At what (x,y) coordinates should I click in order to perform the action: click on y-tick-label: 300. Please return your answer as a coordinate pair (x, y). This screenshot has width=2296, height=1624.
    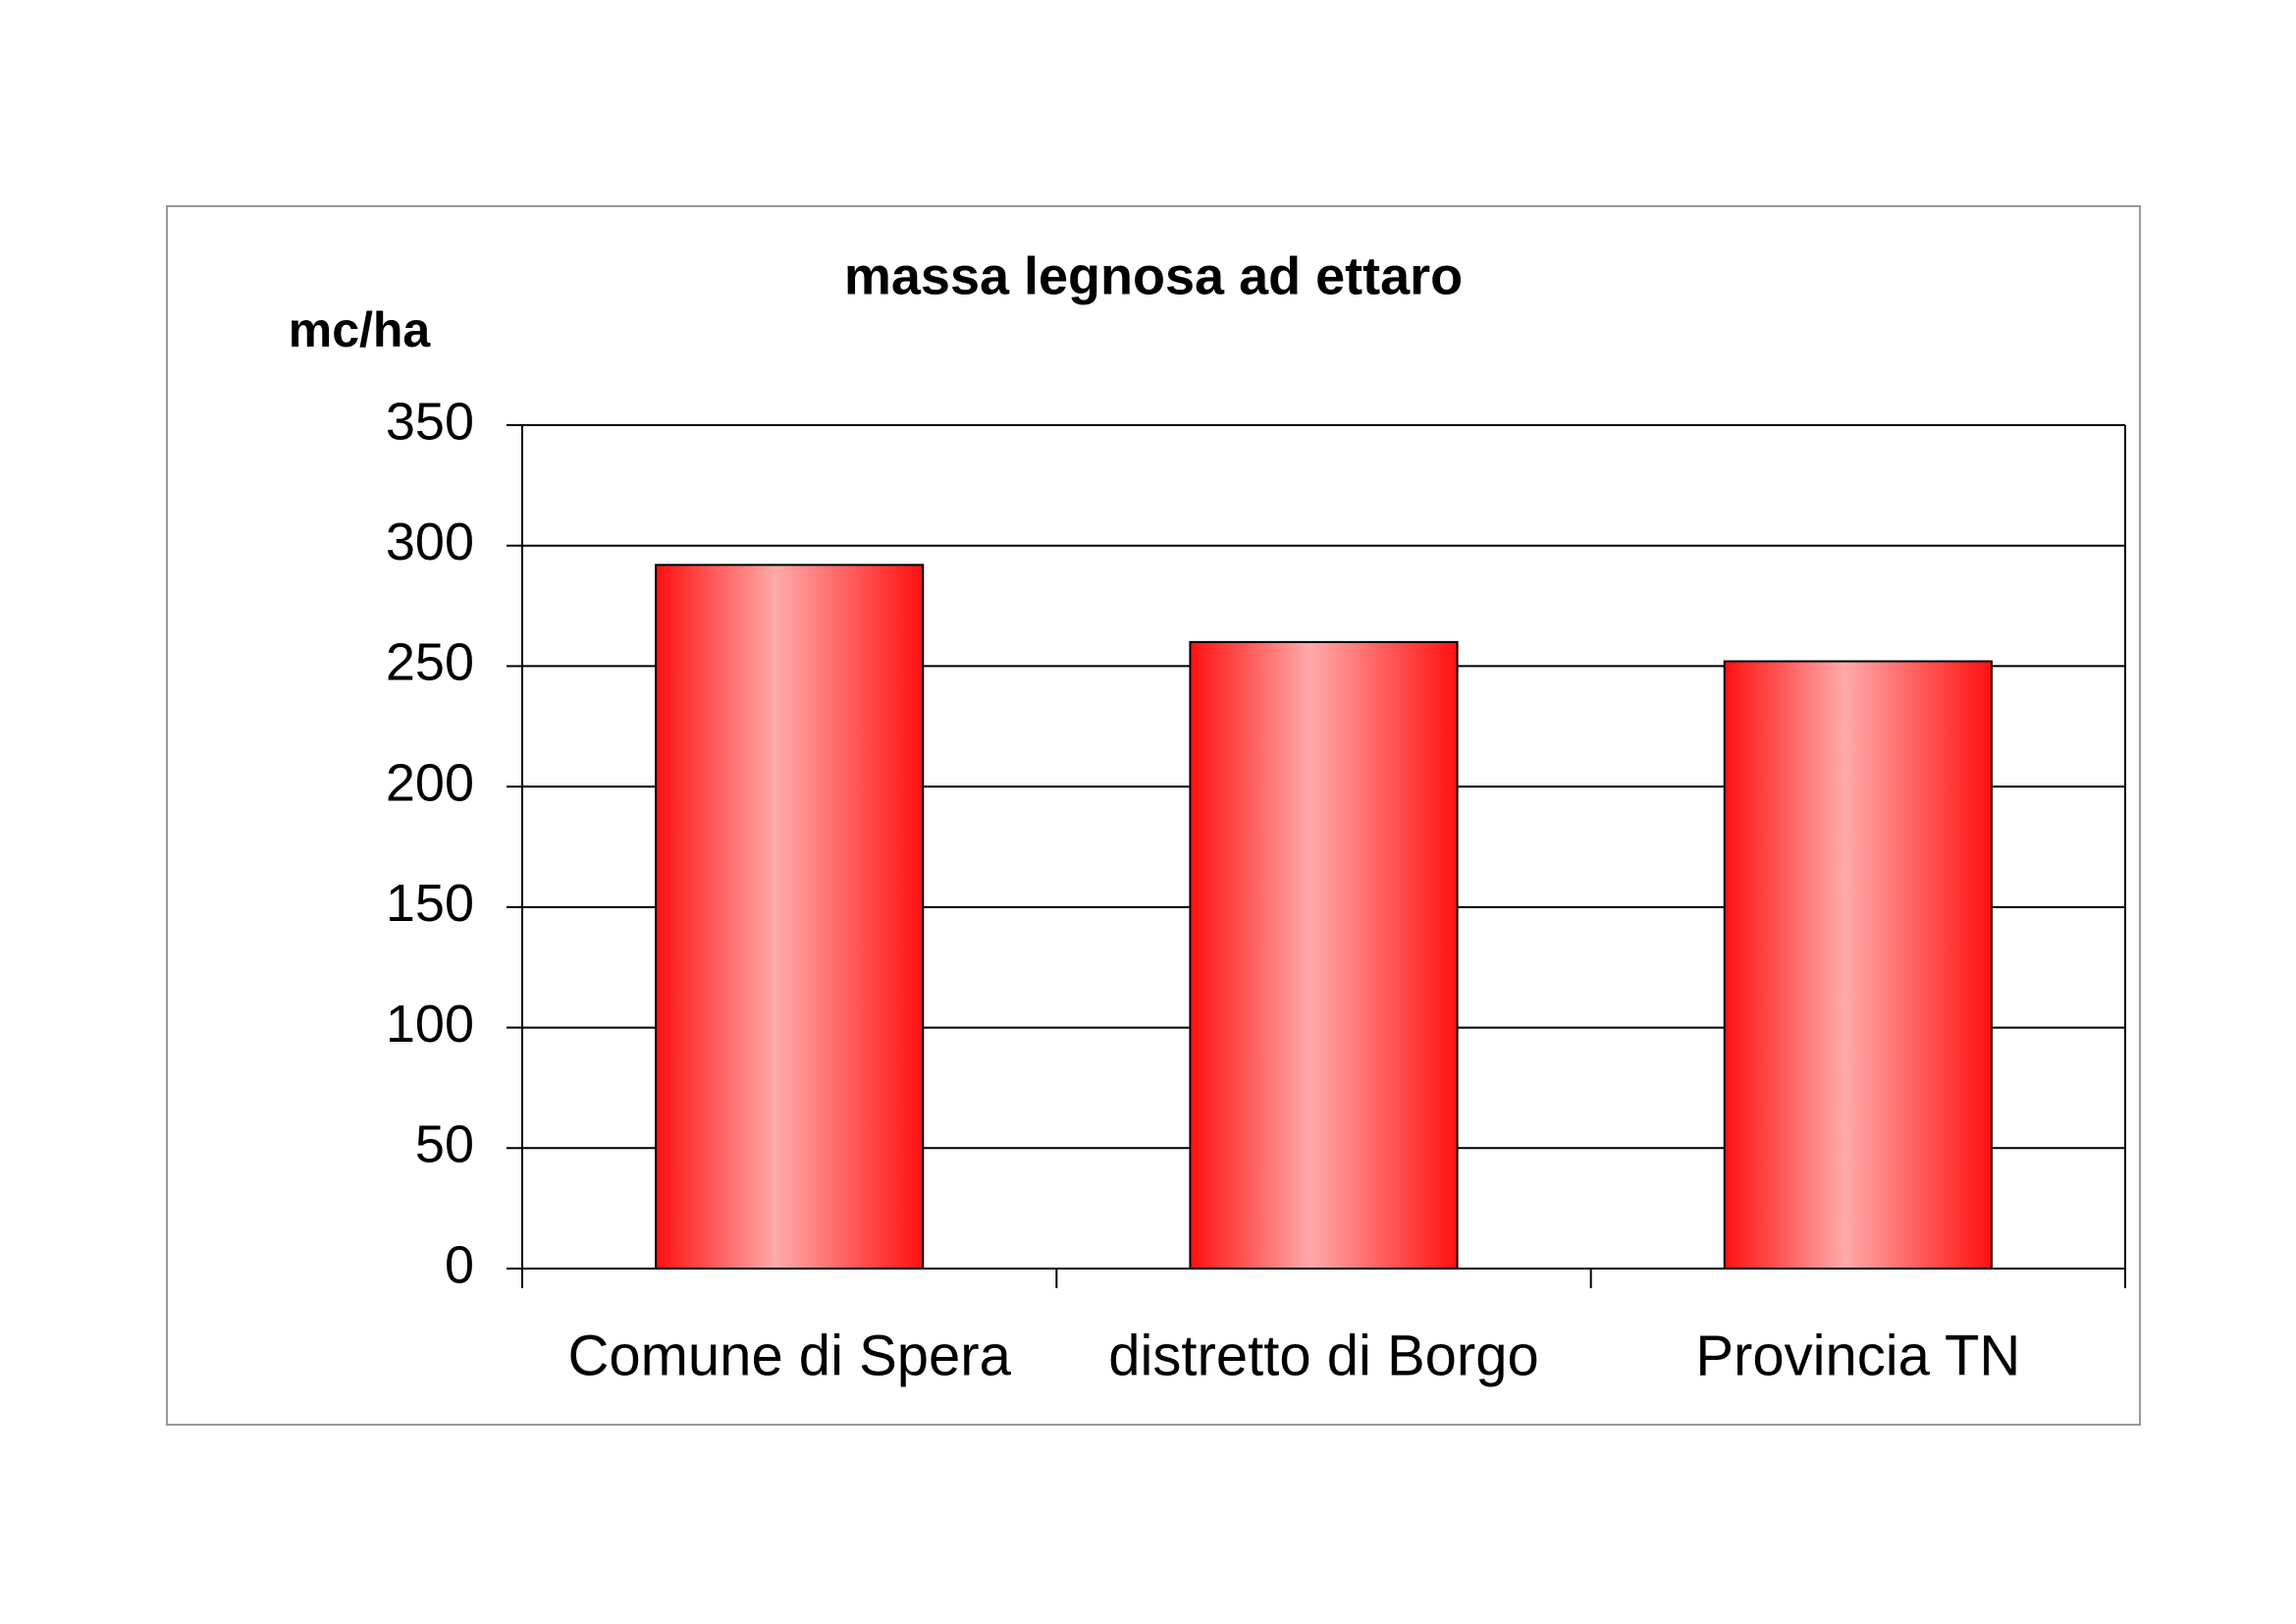
    Looking at the image, I should click on (430, 542).